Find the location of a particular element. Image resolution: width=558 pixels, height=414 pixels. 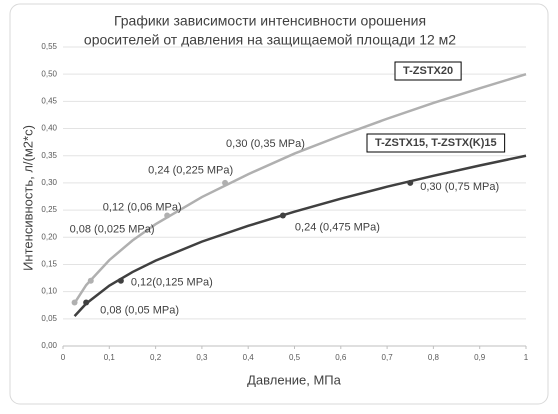

data-label: 0,24 (0,475 MPa) is located at coordinates (337, 227).